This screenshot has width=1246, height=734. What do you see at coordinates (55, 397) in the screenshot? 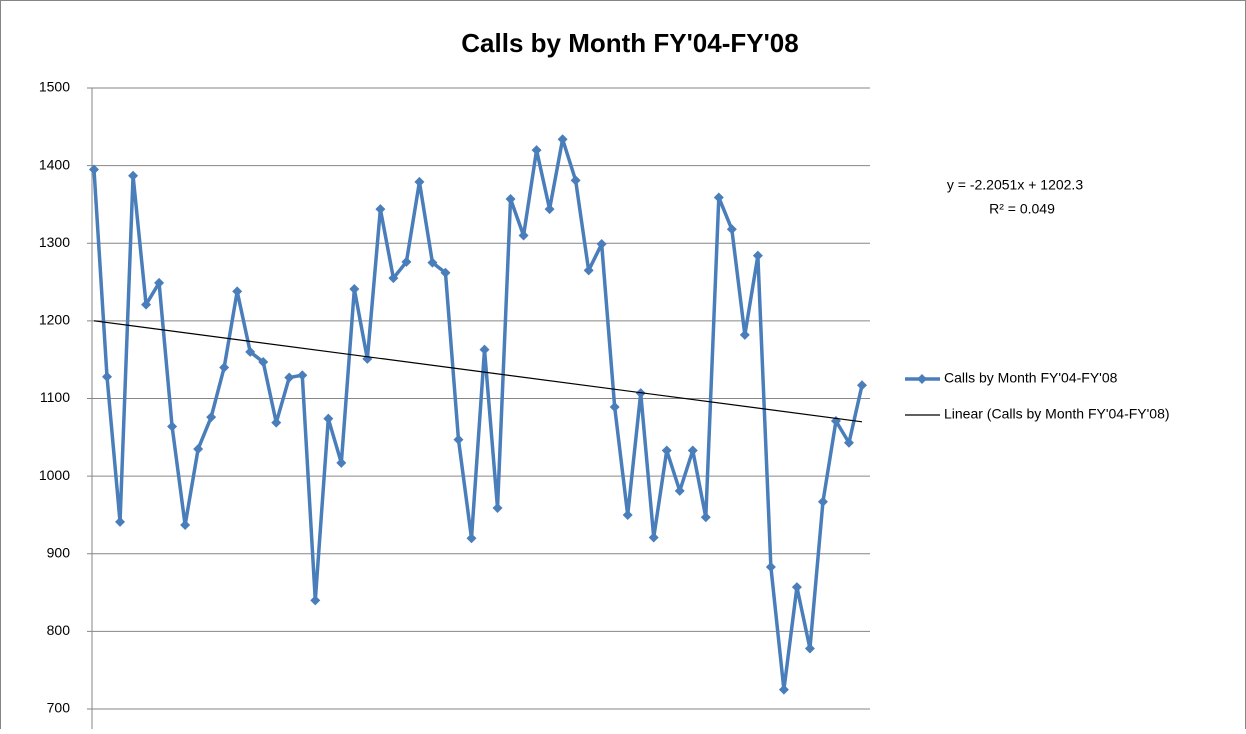
I see `y-tick-label: 1100` at bounding box center [55, 397].